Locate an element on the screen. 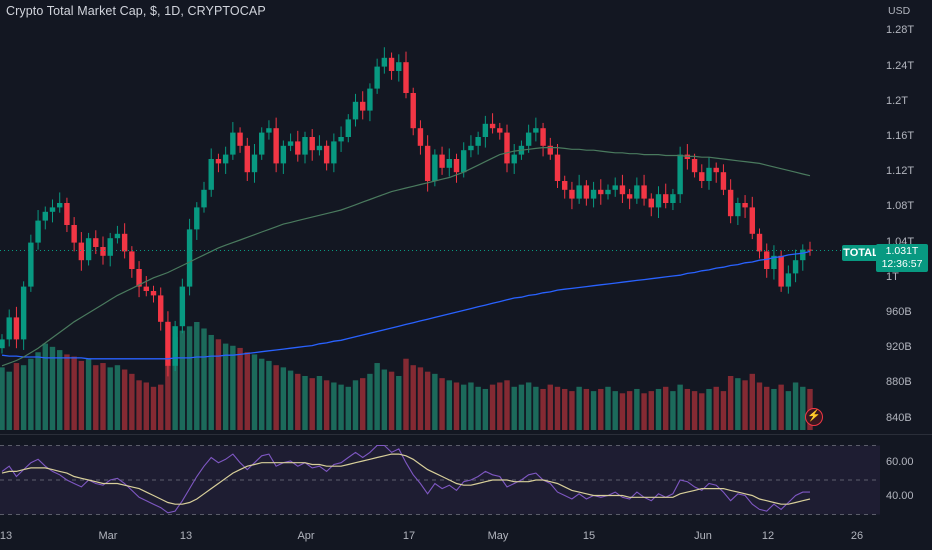  countdown: 12:36:57 is located at coordinates (902, 264).